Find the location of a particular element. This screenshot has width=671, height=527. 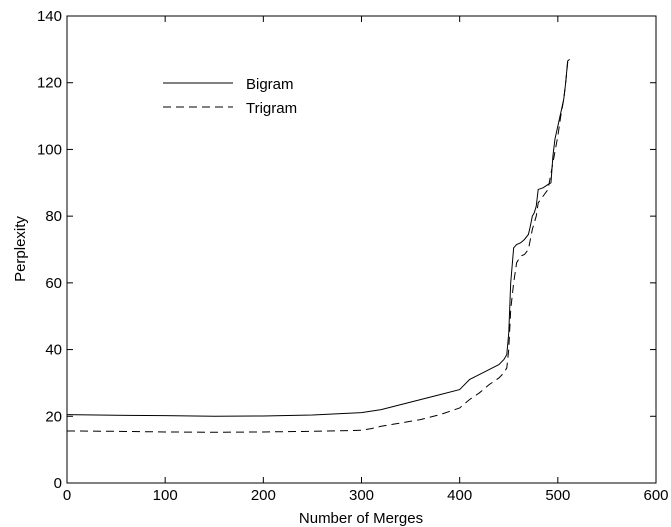

x-tick-label: 200 is located at coordinates (263, 495).